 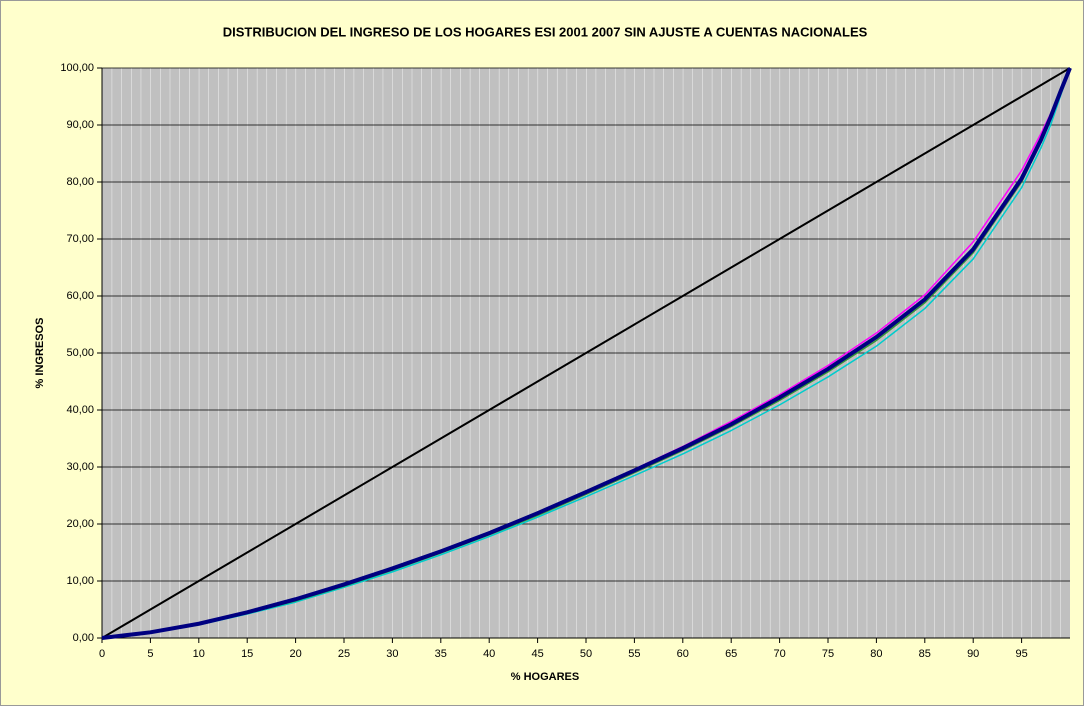 What do you see at coordinates (247, 654) in the screenshot?
I see `x-tick-label: 15` at bounding box center [247, 654].